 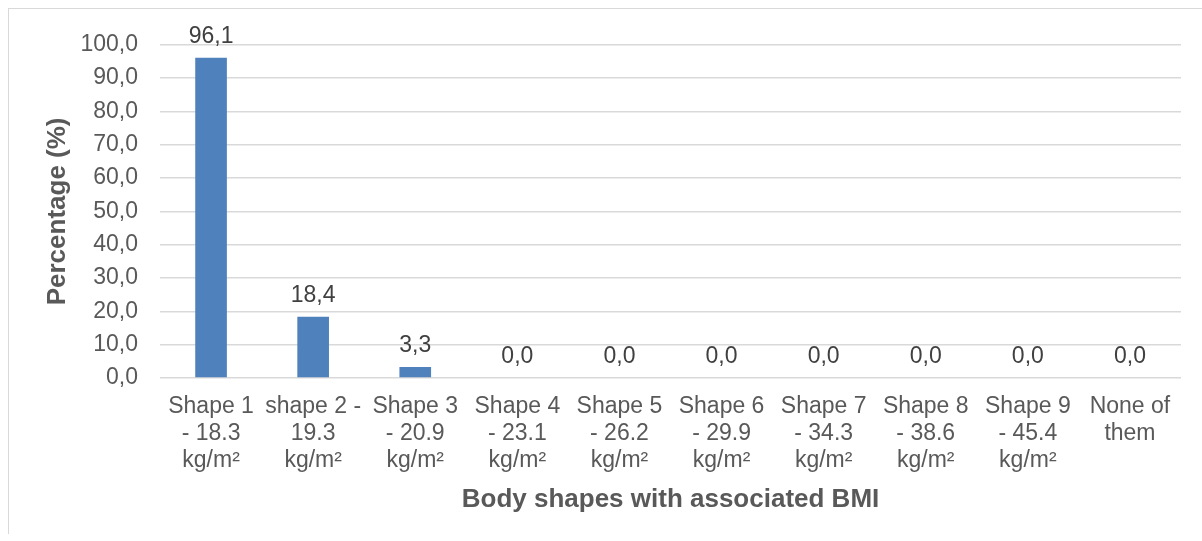 I want to click on y-tick-label: 10,0, so click(x=115, y=343).